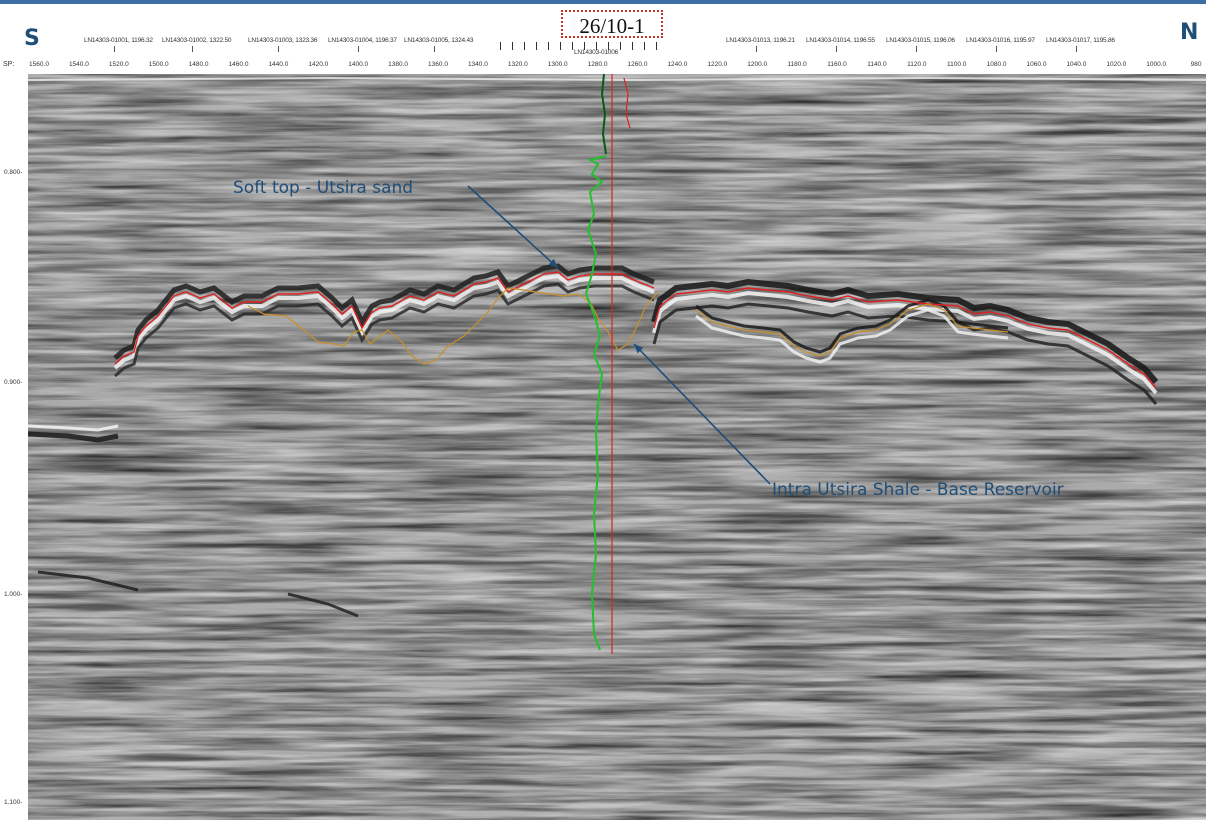 The image size is (1206, 820). Describe the element at coordinates (797, 64) in the screenshot. I see `sp-tick-label: 1180.0` at that location.